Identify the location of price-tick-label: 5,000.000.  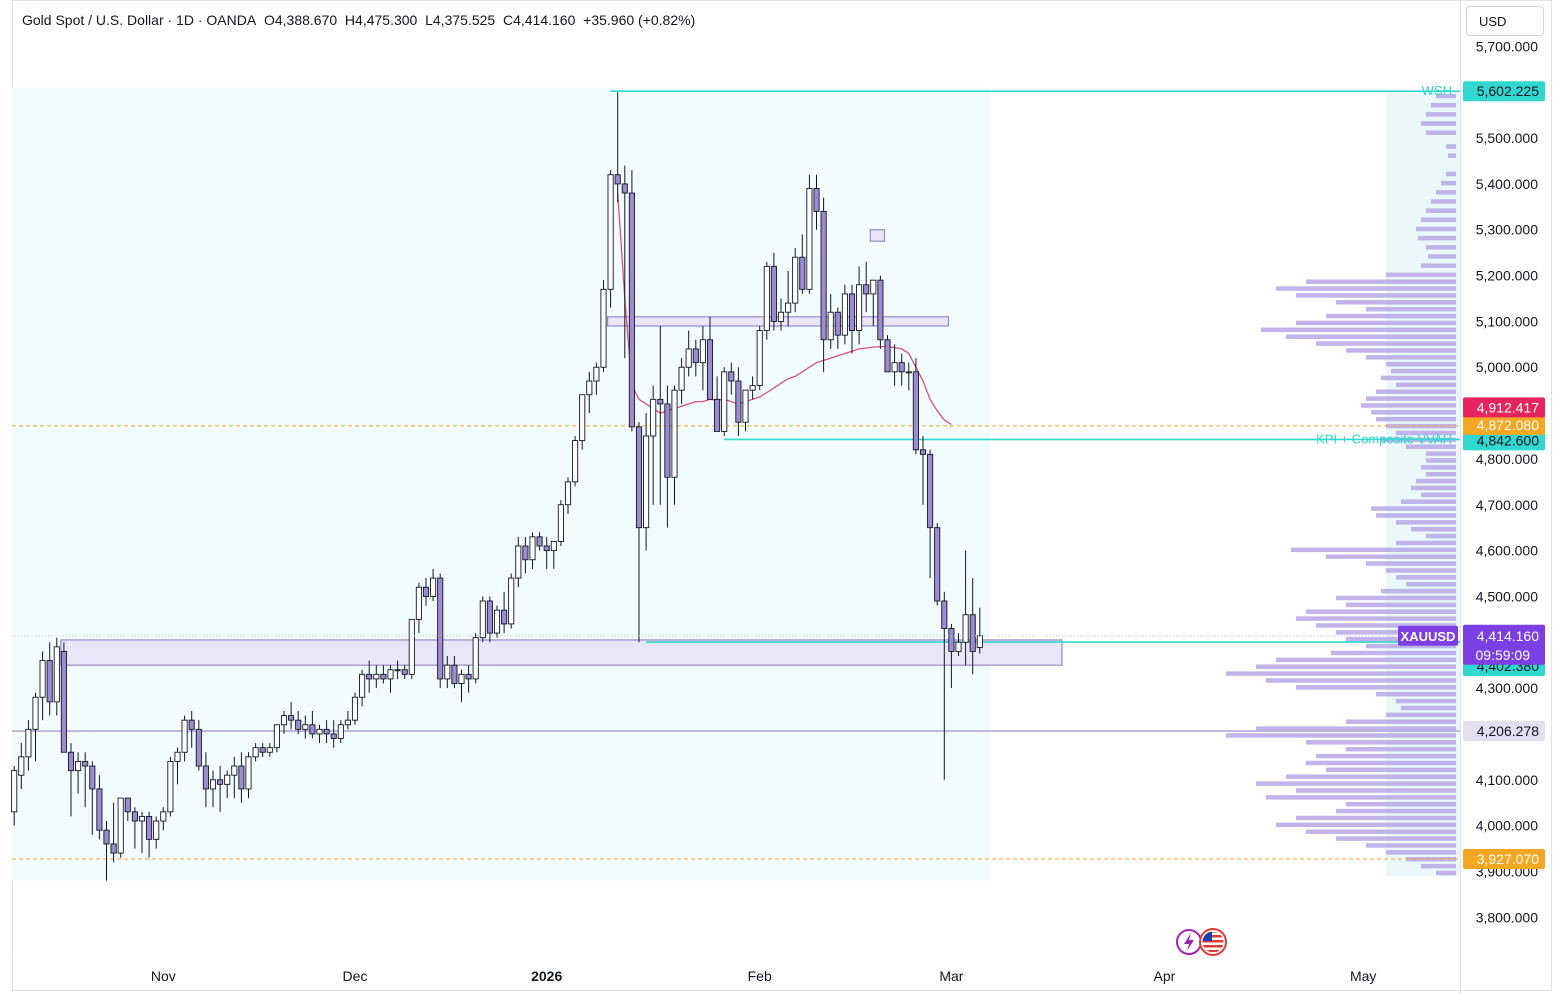
(1507, 367).